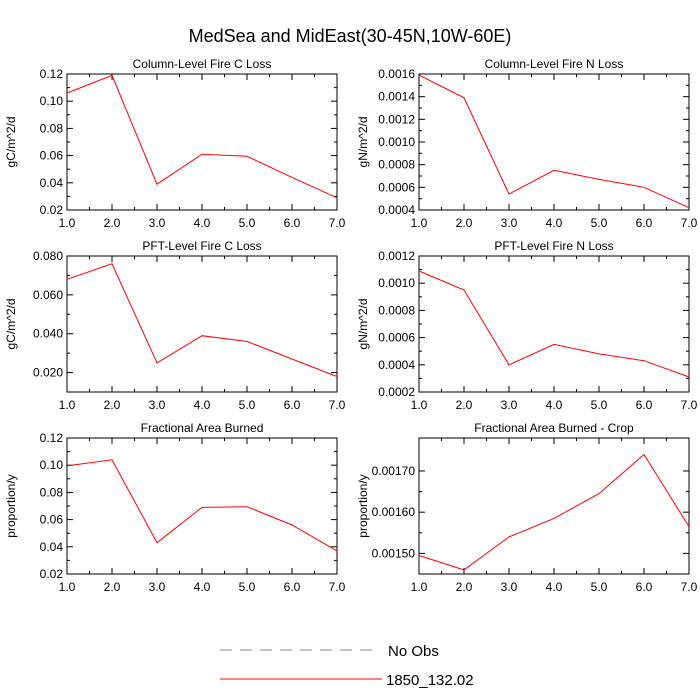 Image resolution: width=700 pixels, height=700 pixels. I want to click on legend-label-no-obs: No Obs, so click(413, 651).